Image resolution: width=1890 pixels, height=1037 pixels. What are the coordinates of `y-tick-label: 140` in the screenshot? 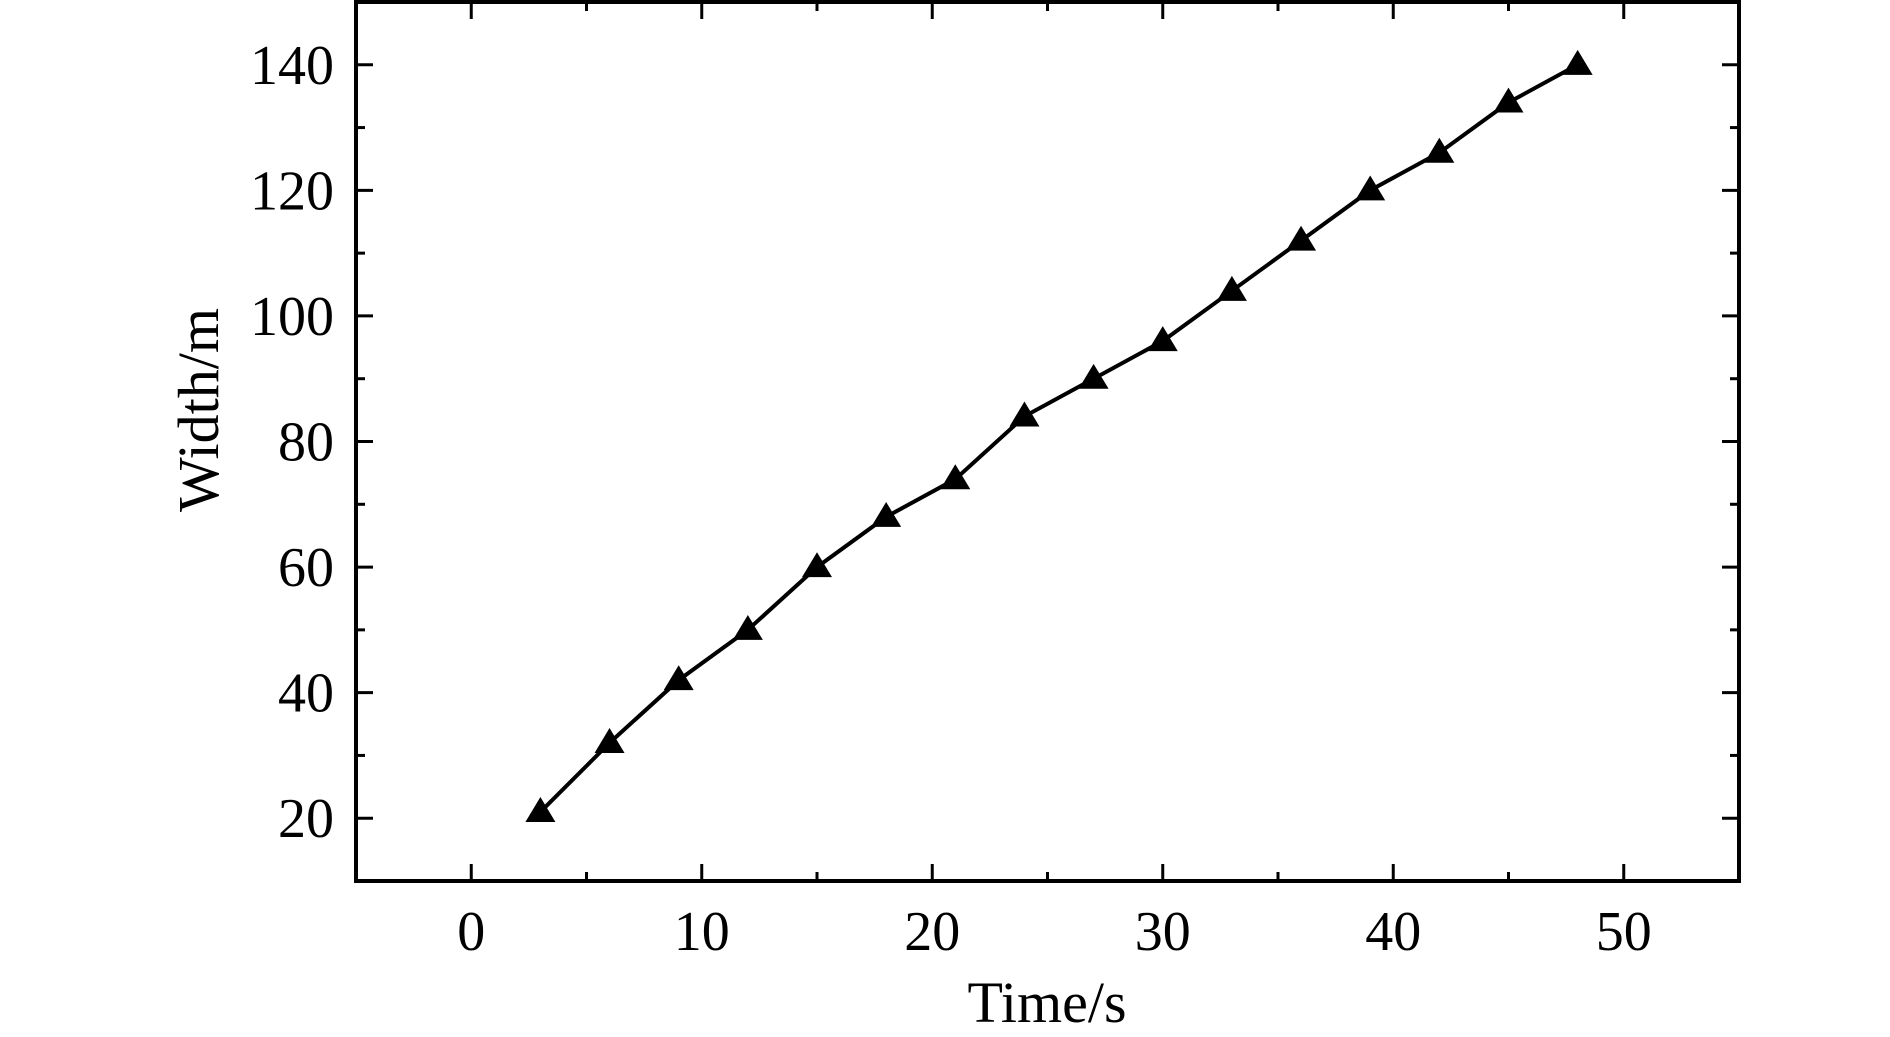 It's located at (292, 66).